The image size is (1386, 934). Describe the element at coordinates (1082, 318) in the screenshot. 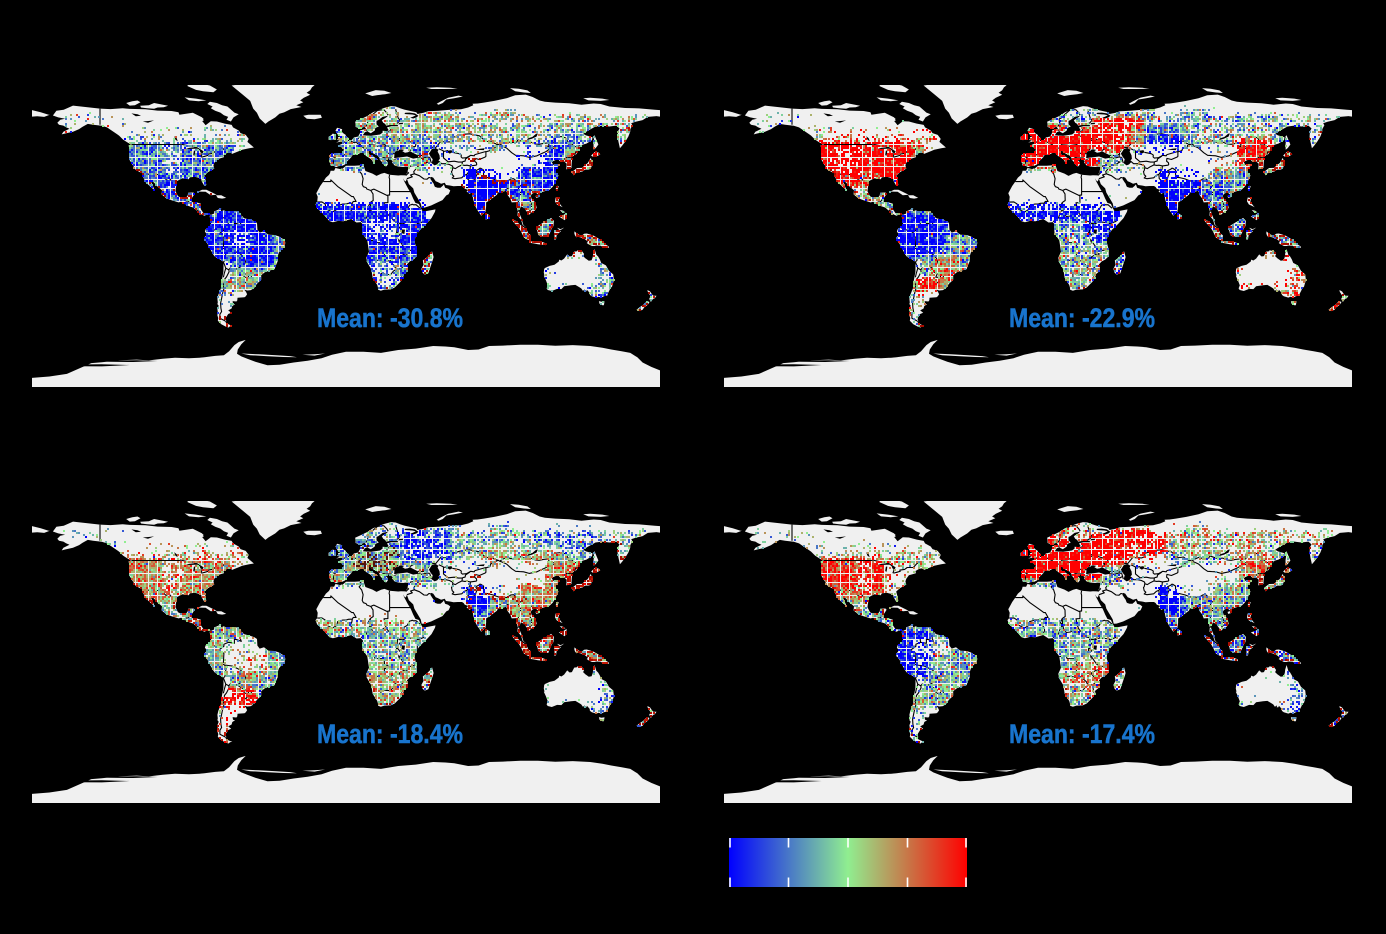

I see `svg-text: Mean: -22.9%` at that location.